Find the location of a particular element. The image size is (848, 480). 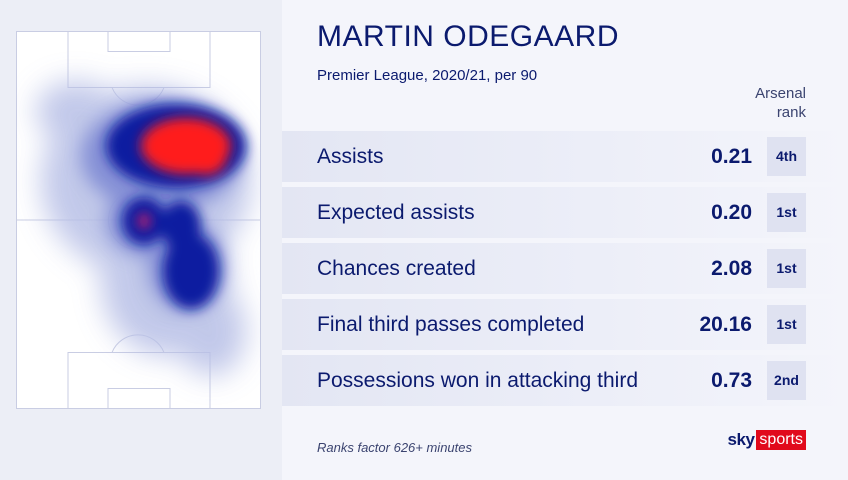

rank-header-line-1: Arsenal is located at coordinates (780, 93).